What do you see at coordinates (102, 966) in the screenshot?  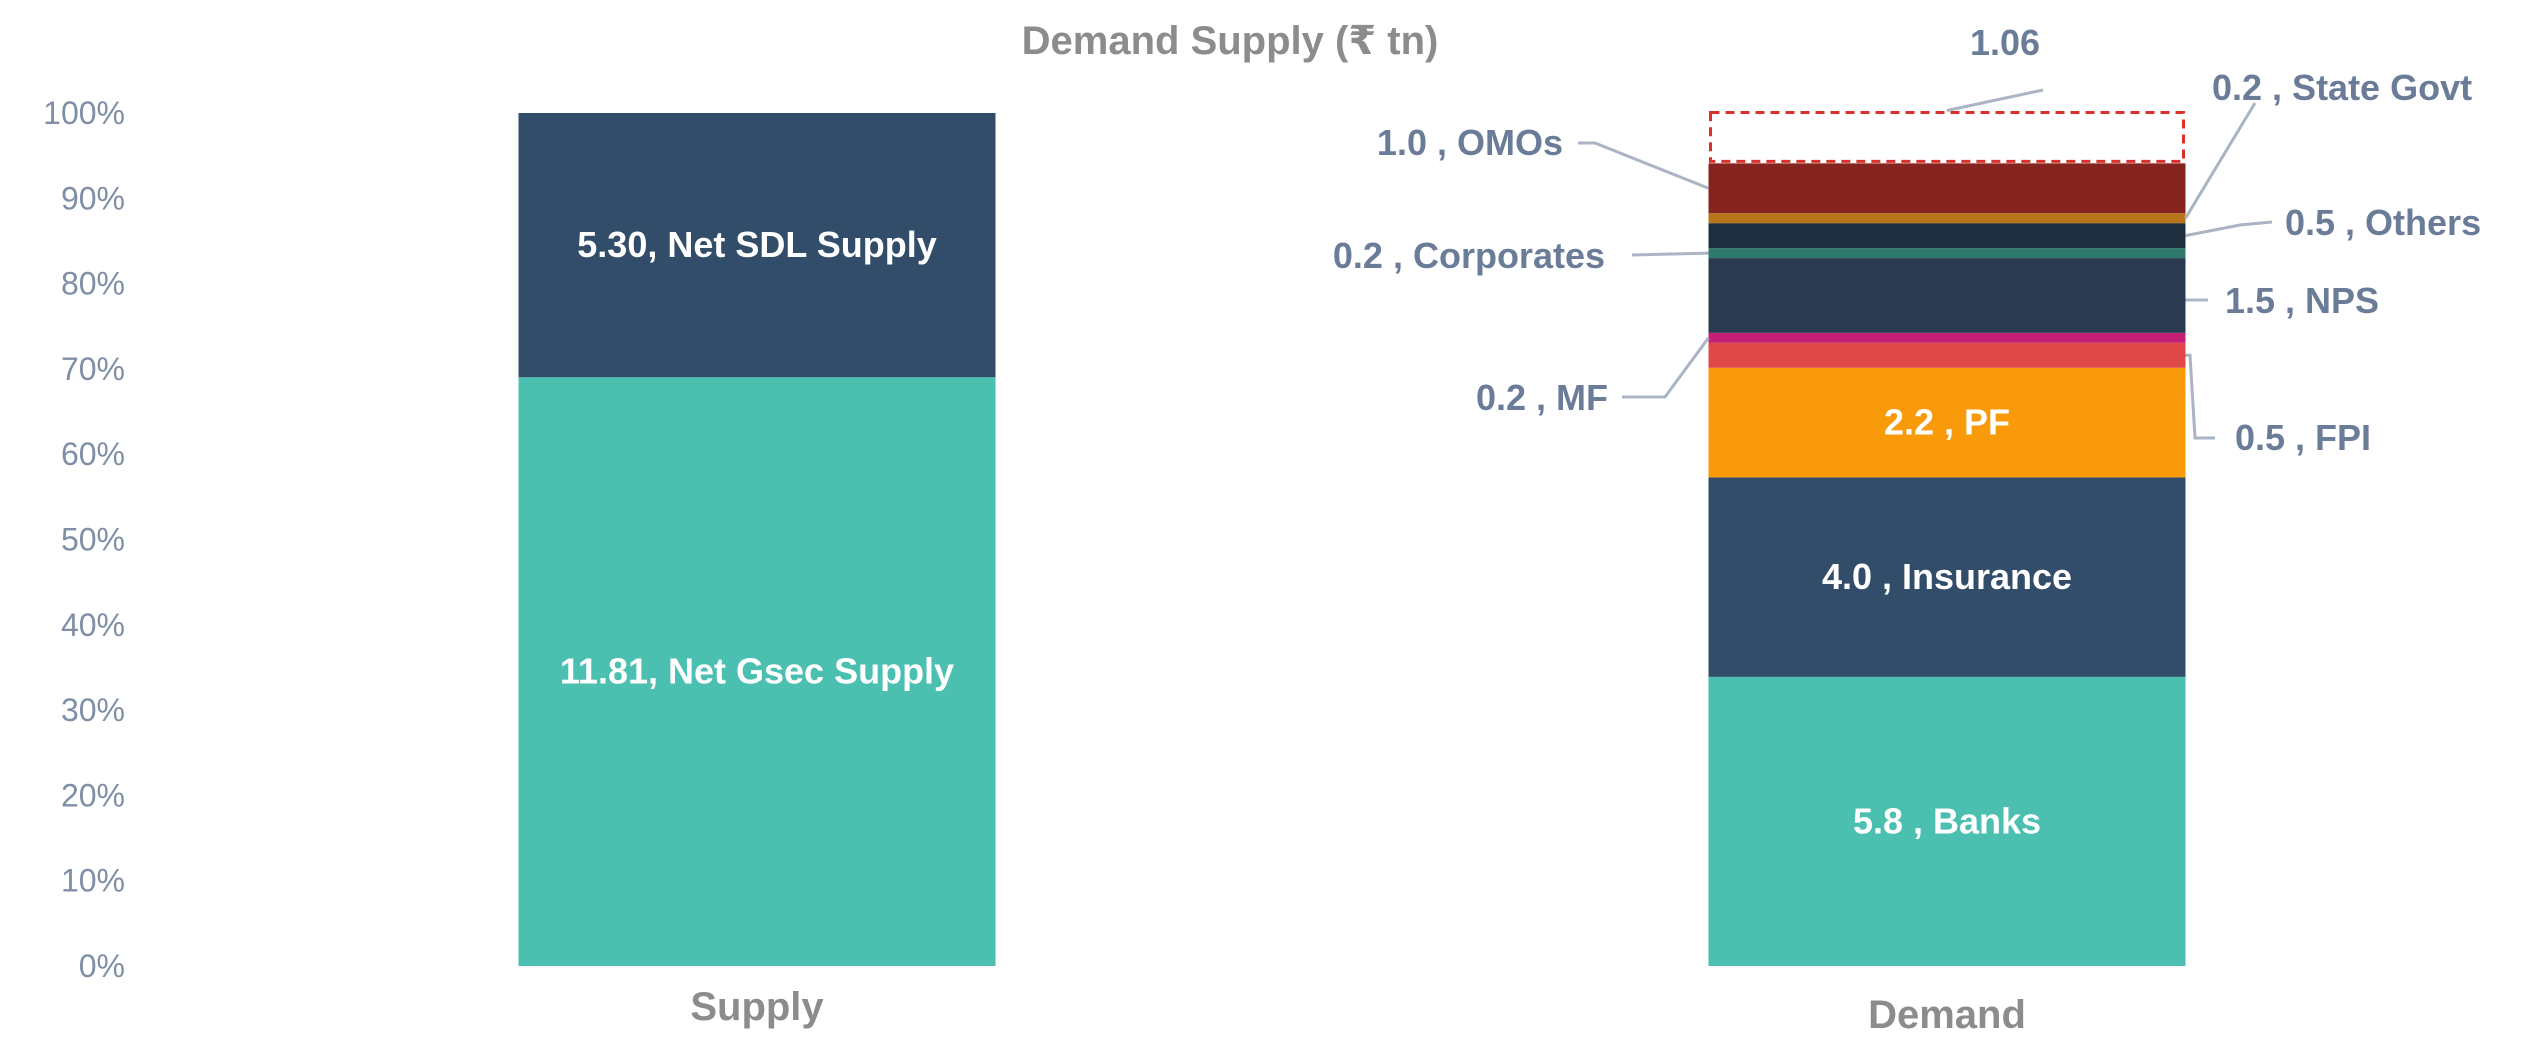 I see `y-tick-label: 0%` at bounding box center [102, 966].